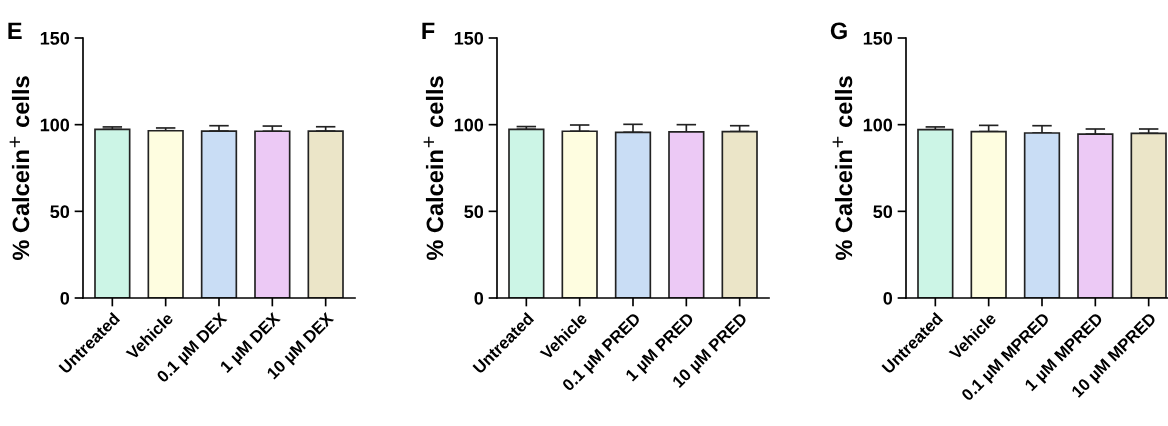 The image size is (1168, 426). Describe the element at coordinates (15, 30) in the screenshot. I see `chart-title: E` at that location.